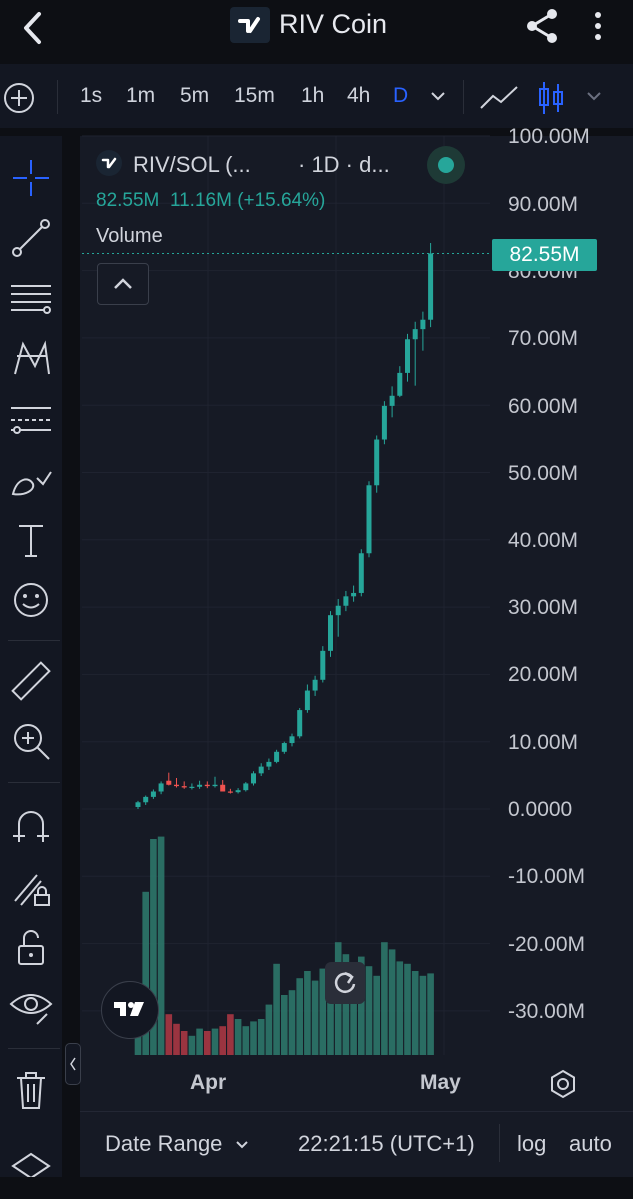 This screenshot has width=633, height=1199. What do you see at coordinates (254, 95) in the screenshot?
I see `timeframe-15m: 15m` at bounding box center [254, 95].